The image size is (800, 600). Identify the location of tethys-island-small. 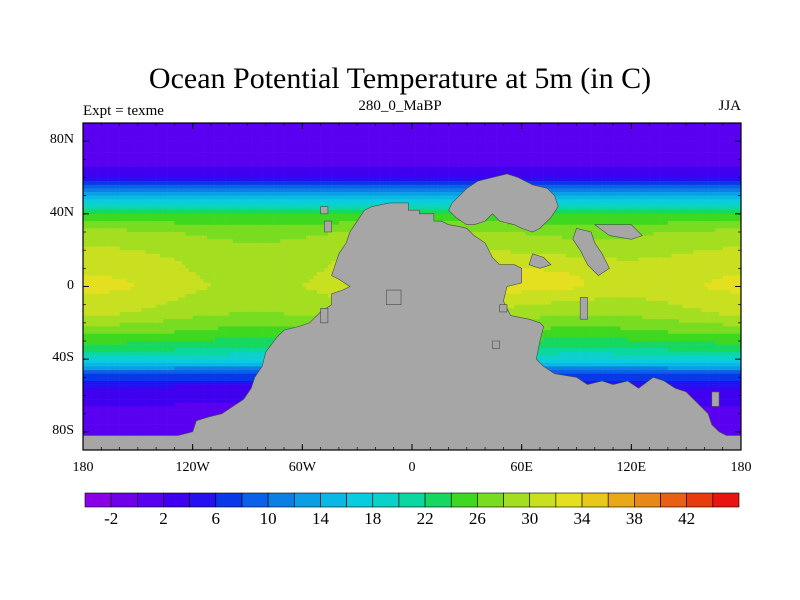
(540, 261).